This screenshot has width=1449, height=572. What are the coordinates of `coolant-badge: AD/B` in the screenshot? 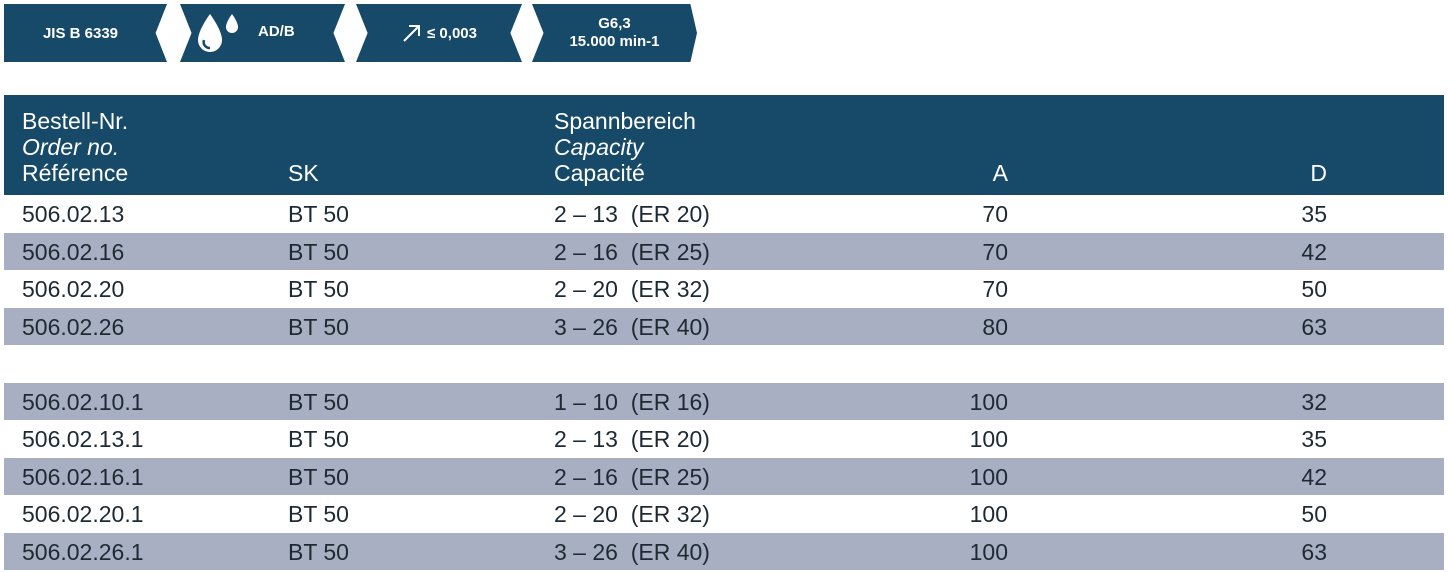 It's located at (262, 33).